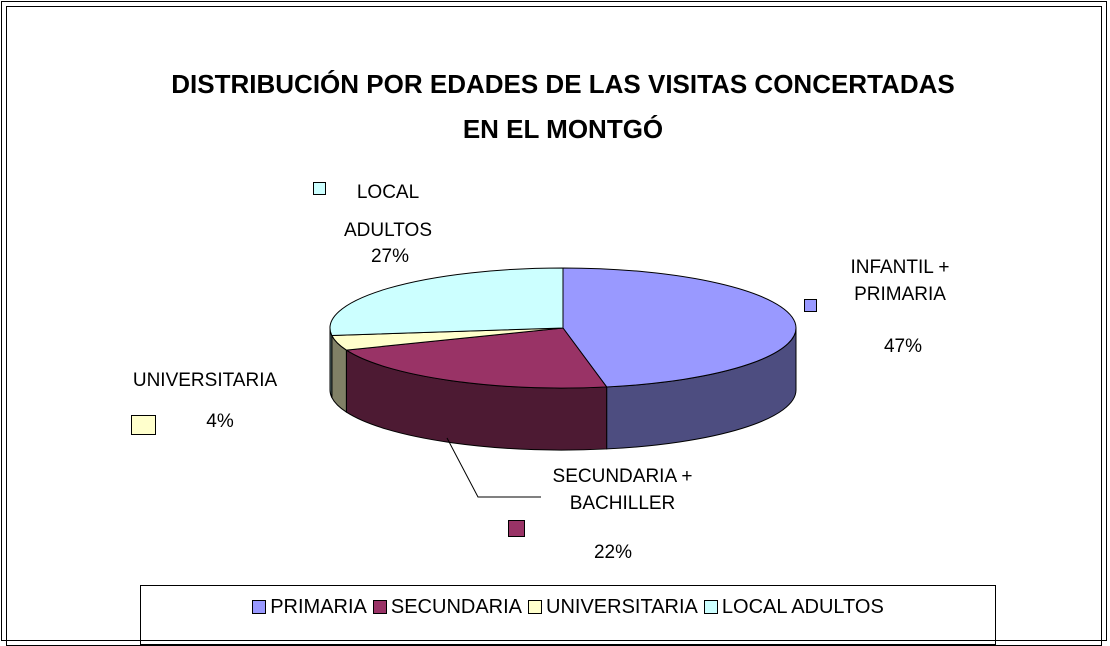  I want to click on pie-side, so click(331, 362).